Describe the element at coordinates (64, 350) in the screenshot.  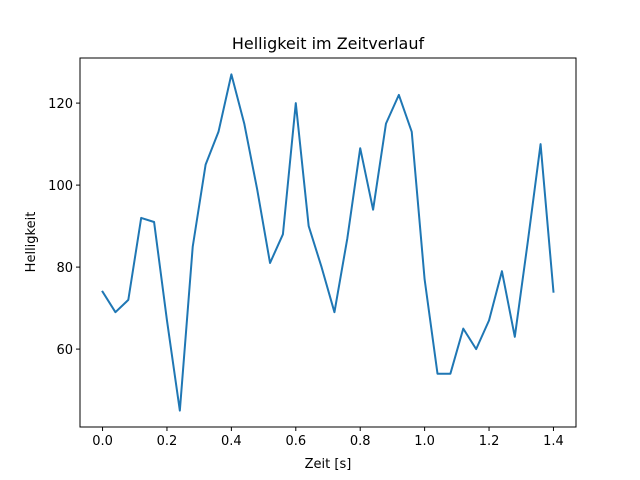
I see `y-tick-label: 60` at that location.